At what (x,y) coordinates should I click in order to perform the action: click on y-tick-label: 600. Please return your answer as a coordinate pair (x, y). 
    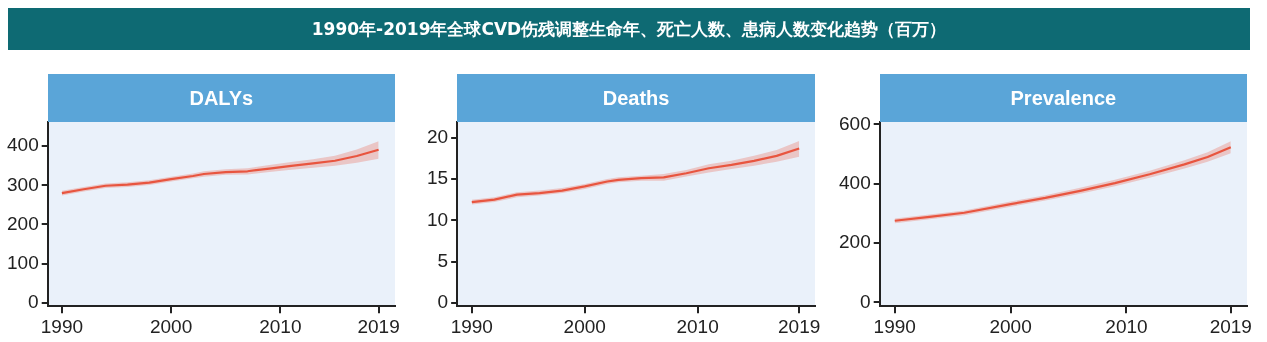
    Looking at the image, I should click on (855, 123).